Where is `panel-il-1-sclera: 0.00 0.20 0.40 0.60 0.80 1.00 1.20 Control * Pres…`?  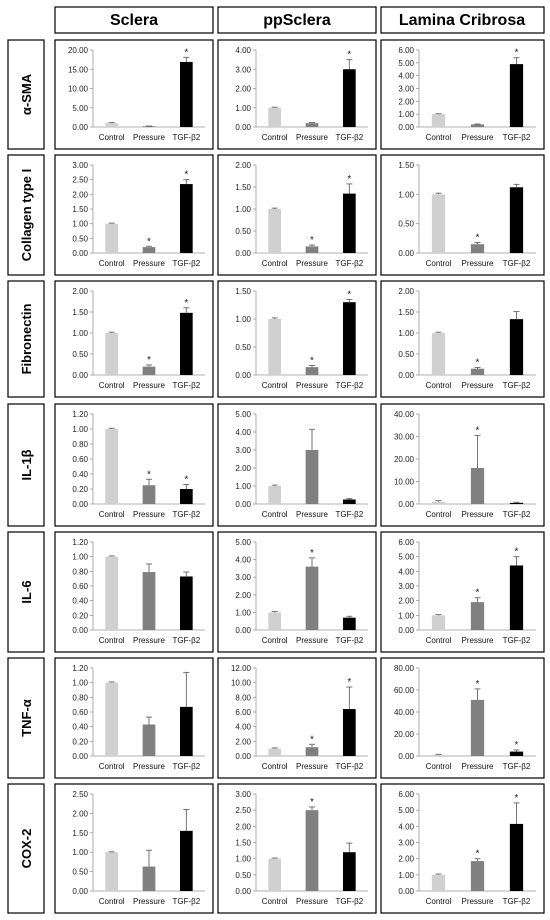 panel-il-1-sclera: 0.00 0.20 0.40 0.60 0.80 1.00 1.20 Control * Pres… is located at coordinates (134, 465).